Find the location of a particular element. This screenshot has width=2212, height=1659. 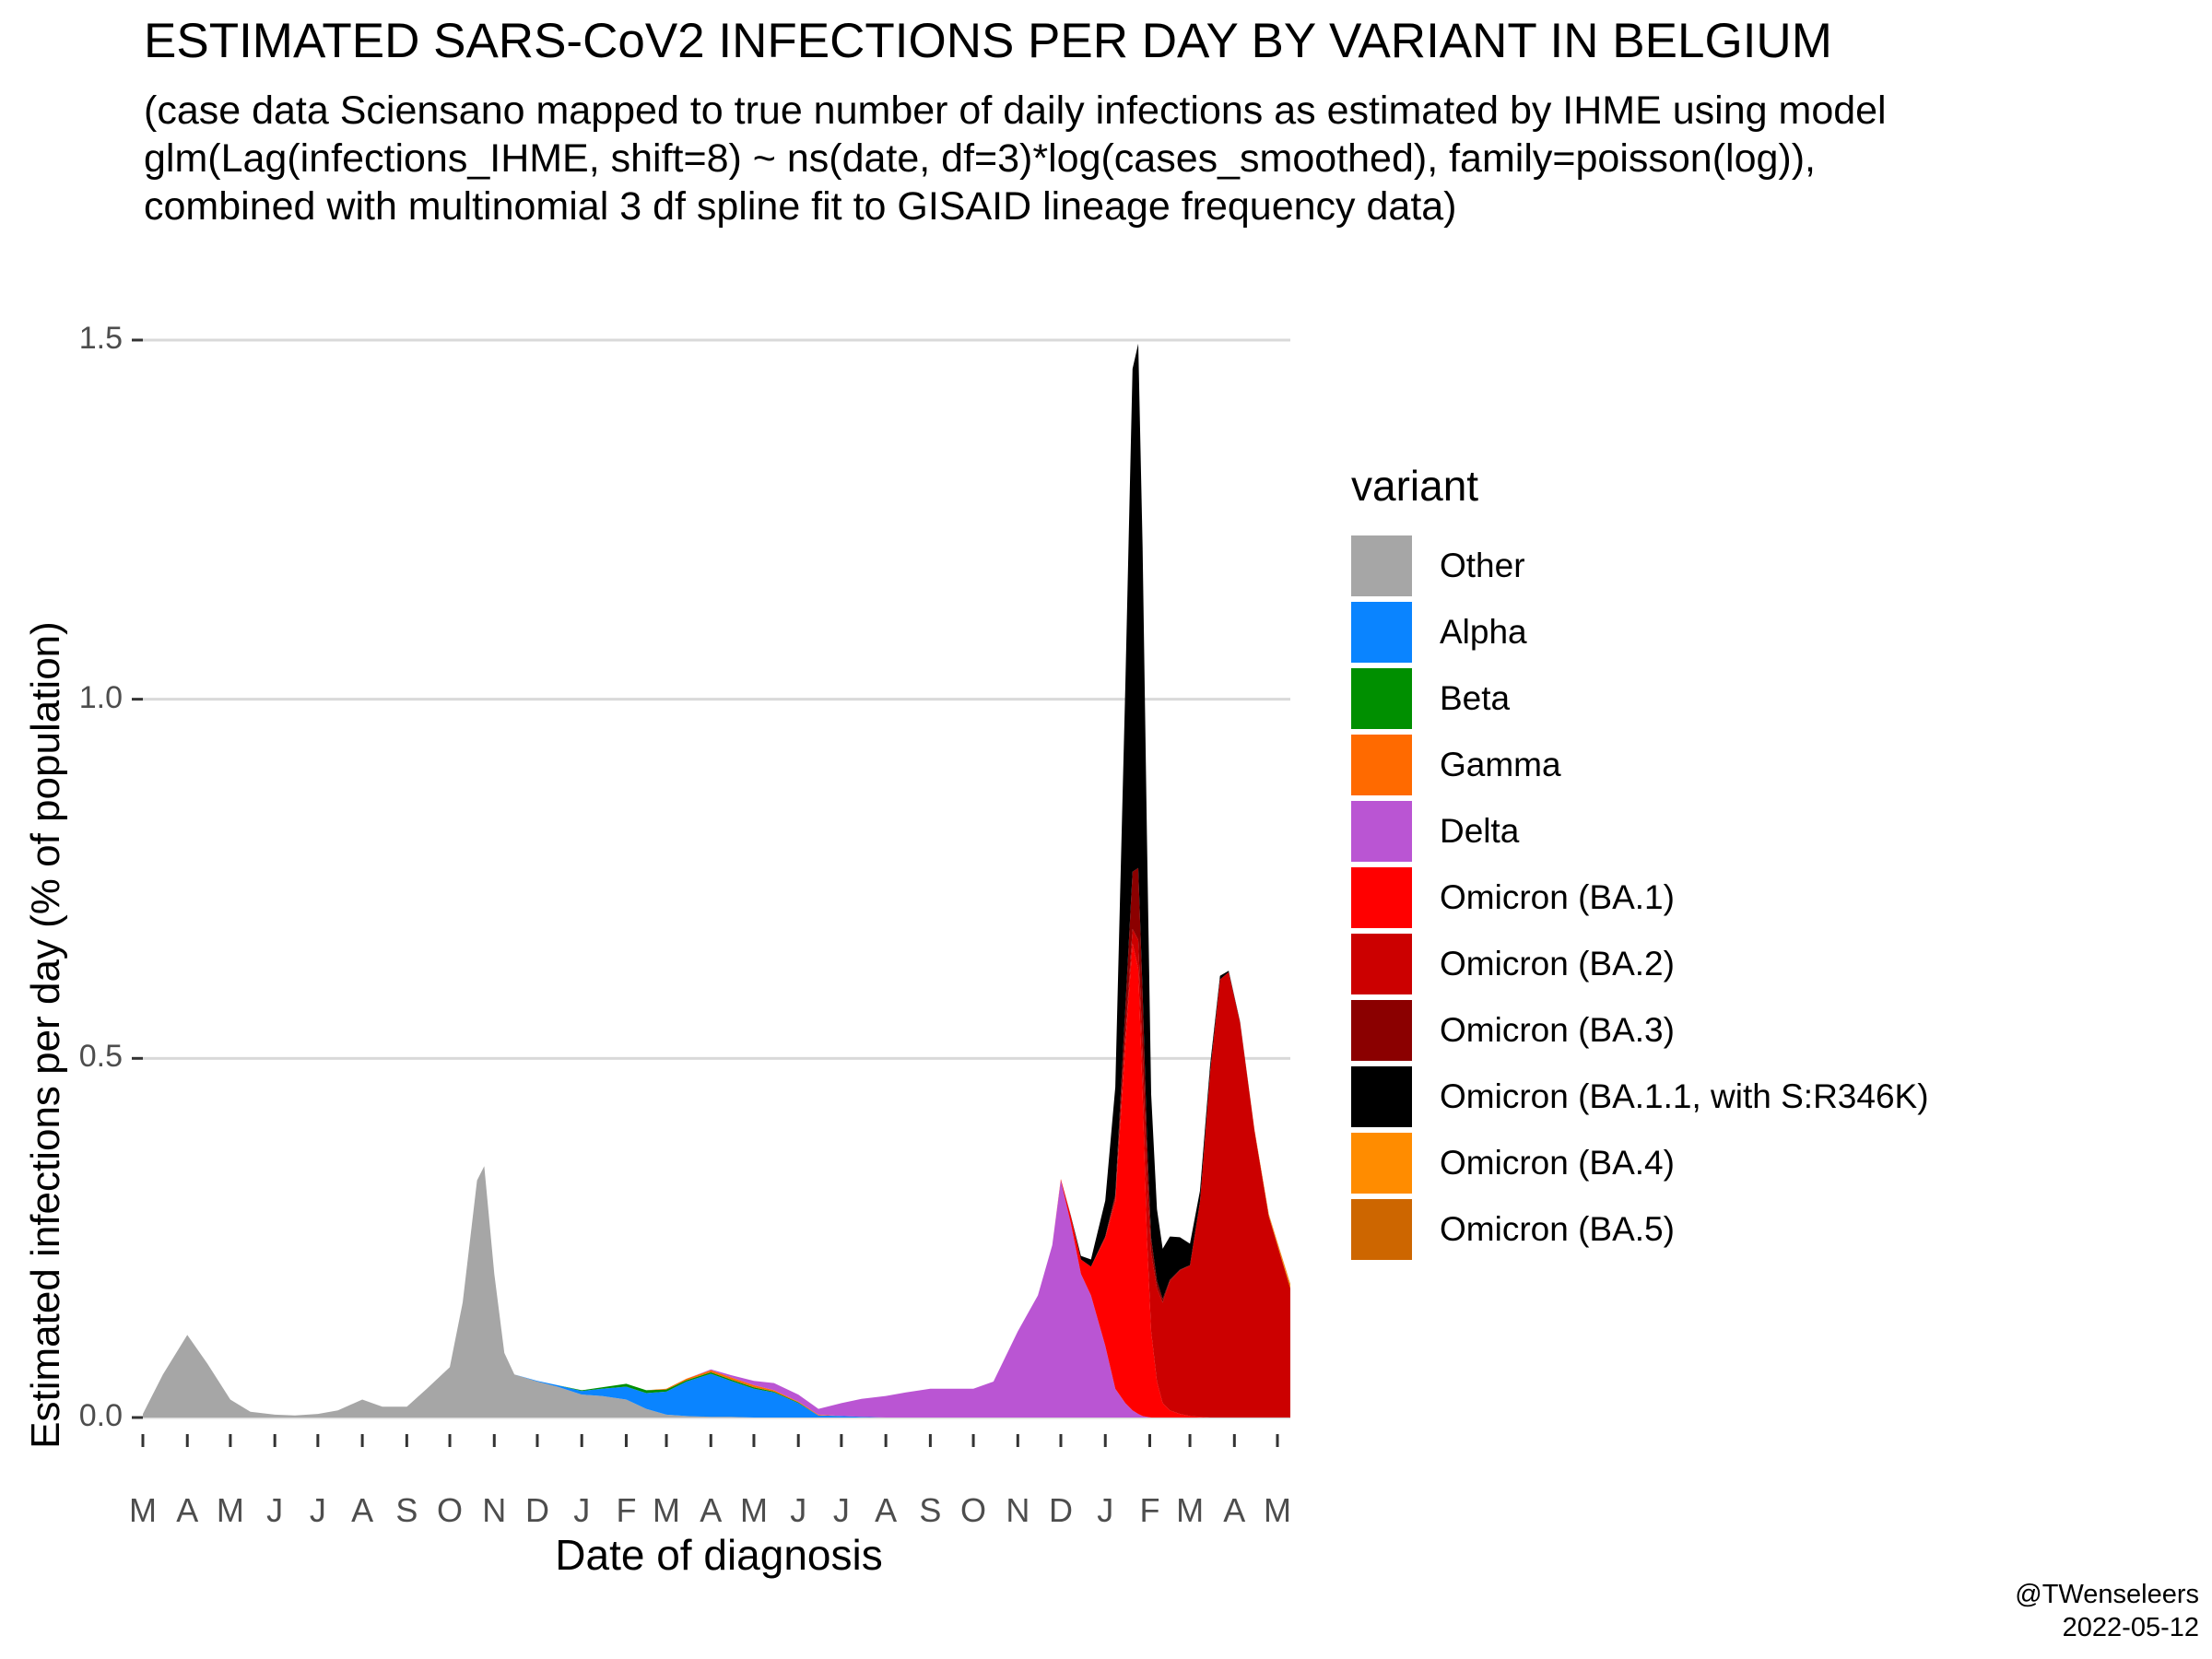

legend-label: Alpha is located at coordinates (1483, 632).